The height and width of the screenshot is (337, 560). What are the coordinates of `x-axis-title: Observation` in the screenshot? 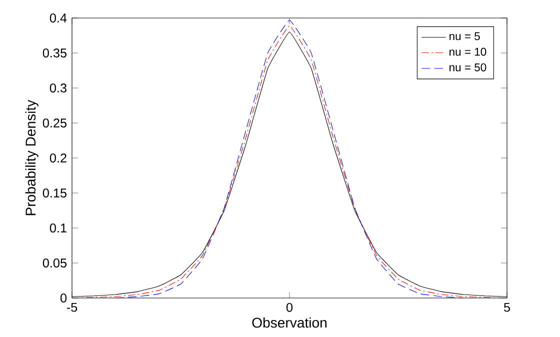 It's located at (289, 322).